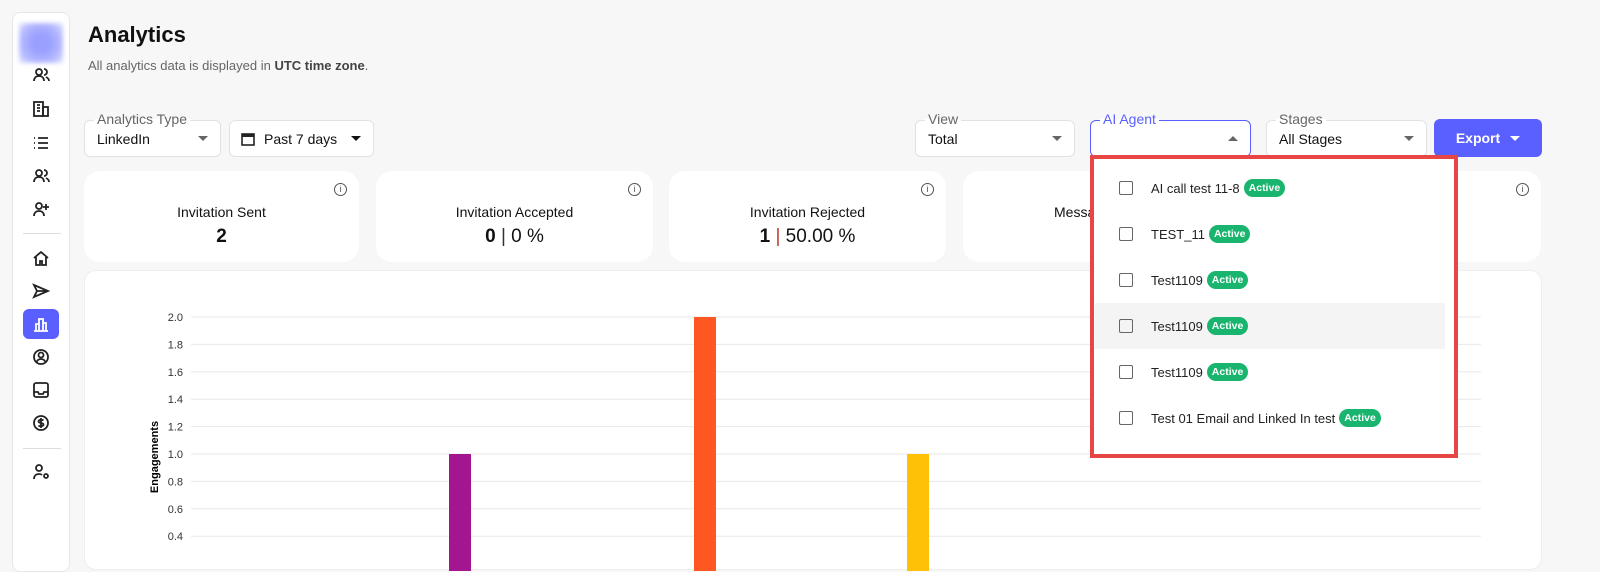 The width and height of the screenshot is (1600, 572). I want to click on y-tick-label: 0.4, so click(175, 537).